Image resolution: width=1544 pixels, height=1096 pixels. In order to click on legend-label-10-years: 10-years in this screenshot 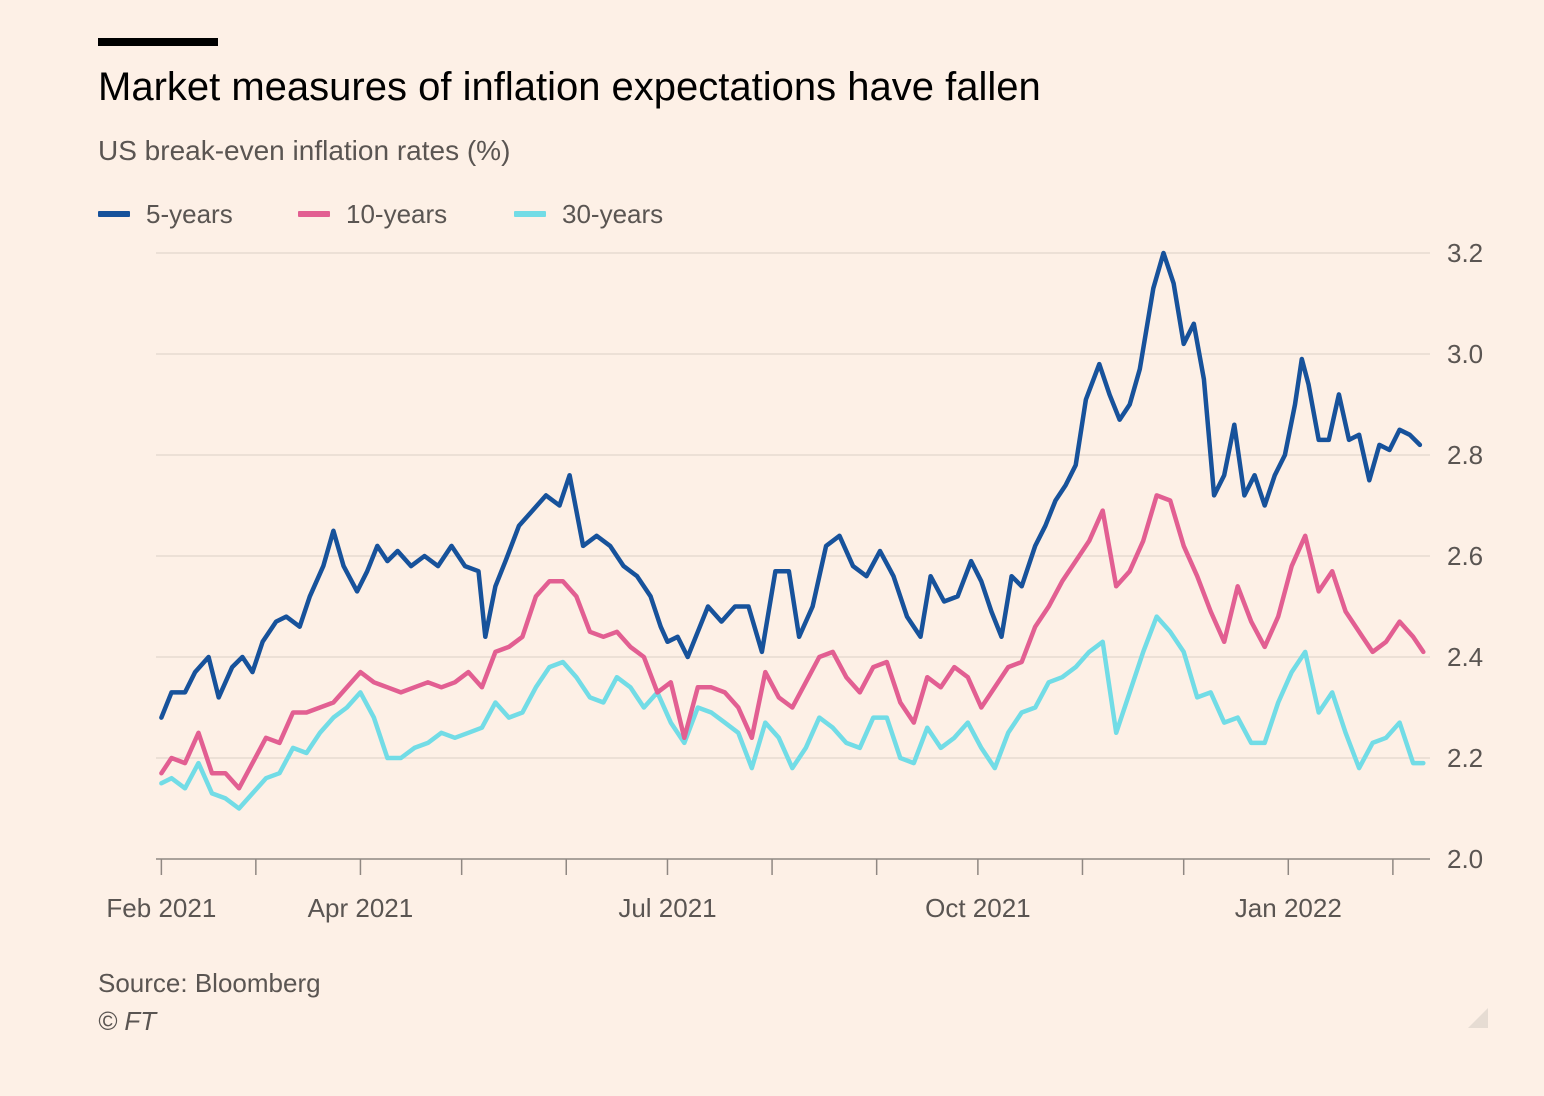, I will do `click(397, 213)`.